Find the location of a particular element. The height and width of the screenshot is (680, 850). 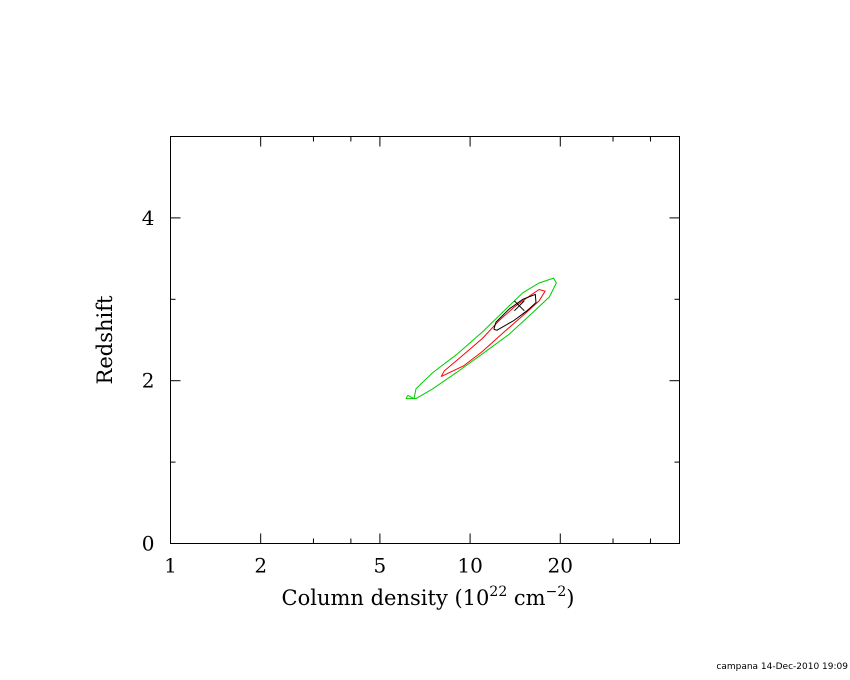

x-axis-title: Column density (1022 cm−2) is located at coordinates (428, 597).